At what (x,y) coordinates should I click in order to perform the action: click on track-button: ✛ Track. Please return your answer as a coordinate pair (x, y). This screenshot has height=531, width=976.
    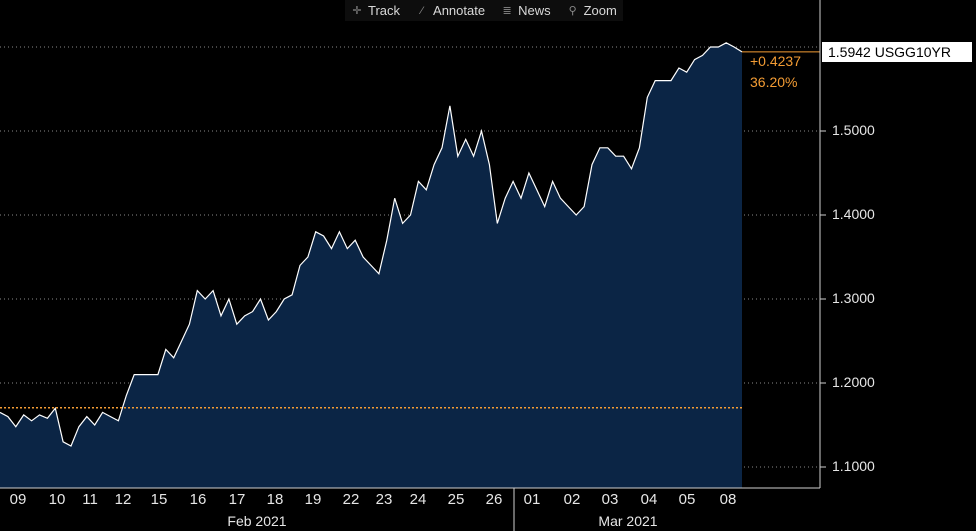
    Looking at the image, I should click on (375, 10).